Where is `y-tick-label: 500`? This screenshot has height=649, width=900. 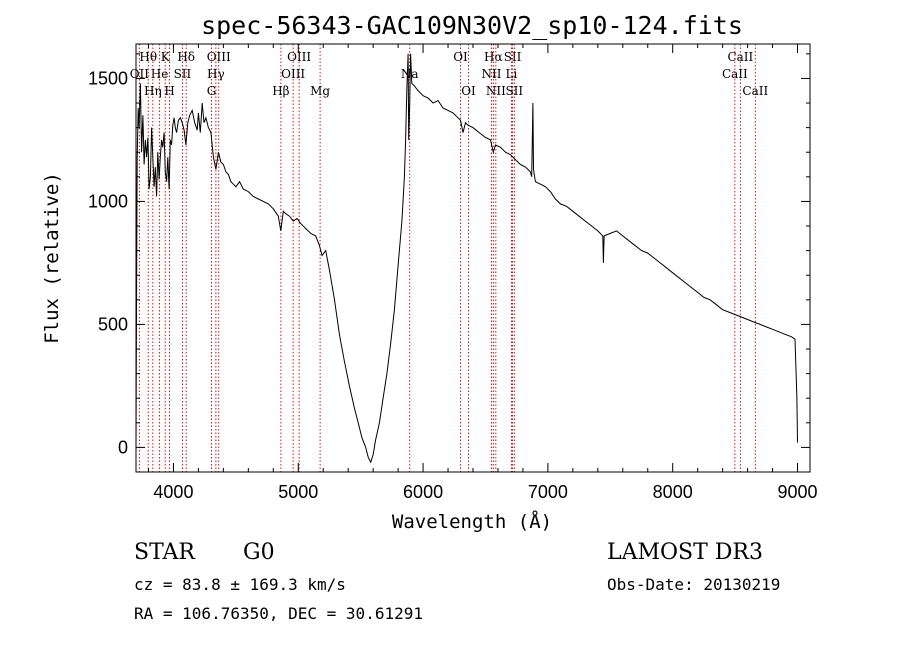 y-tick-label: 500 is located at coordinates (113, 324).